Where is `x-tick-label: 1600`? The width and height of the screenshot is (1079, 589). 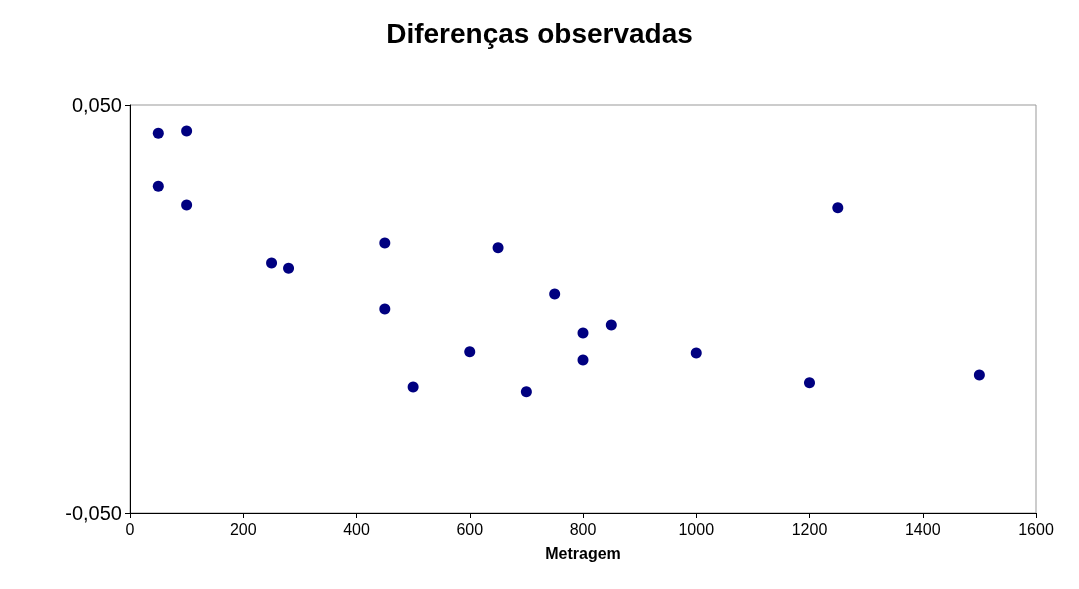 x-tick-label: 1600 is located at coordinates (1036, 529).